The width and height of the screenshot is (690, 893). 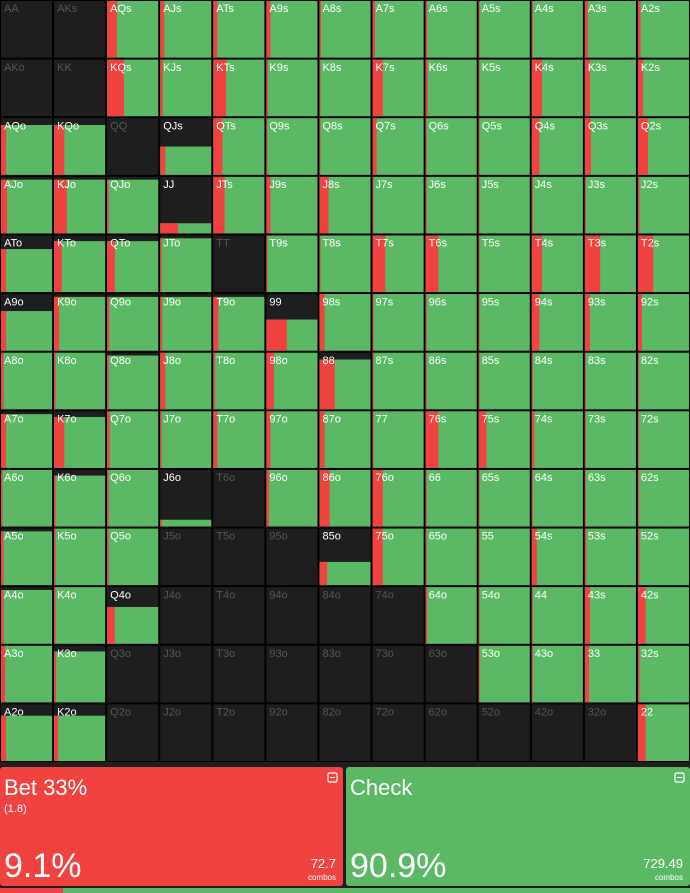 What do you see at coordinates (186, 381) in the screenshot?
I see `hand-cell: J8o` at bounding box center [186, 381].